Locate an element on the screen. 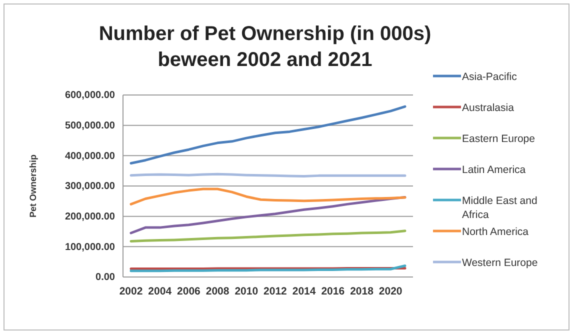  x-tick-label: 2008 is located at coordinates (218, 291).